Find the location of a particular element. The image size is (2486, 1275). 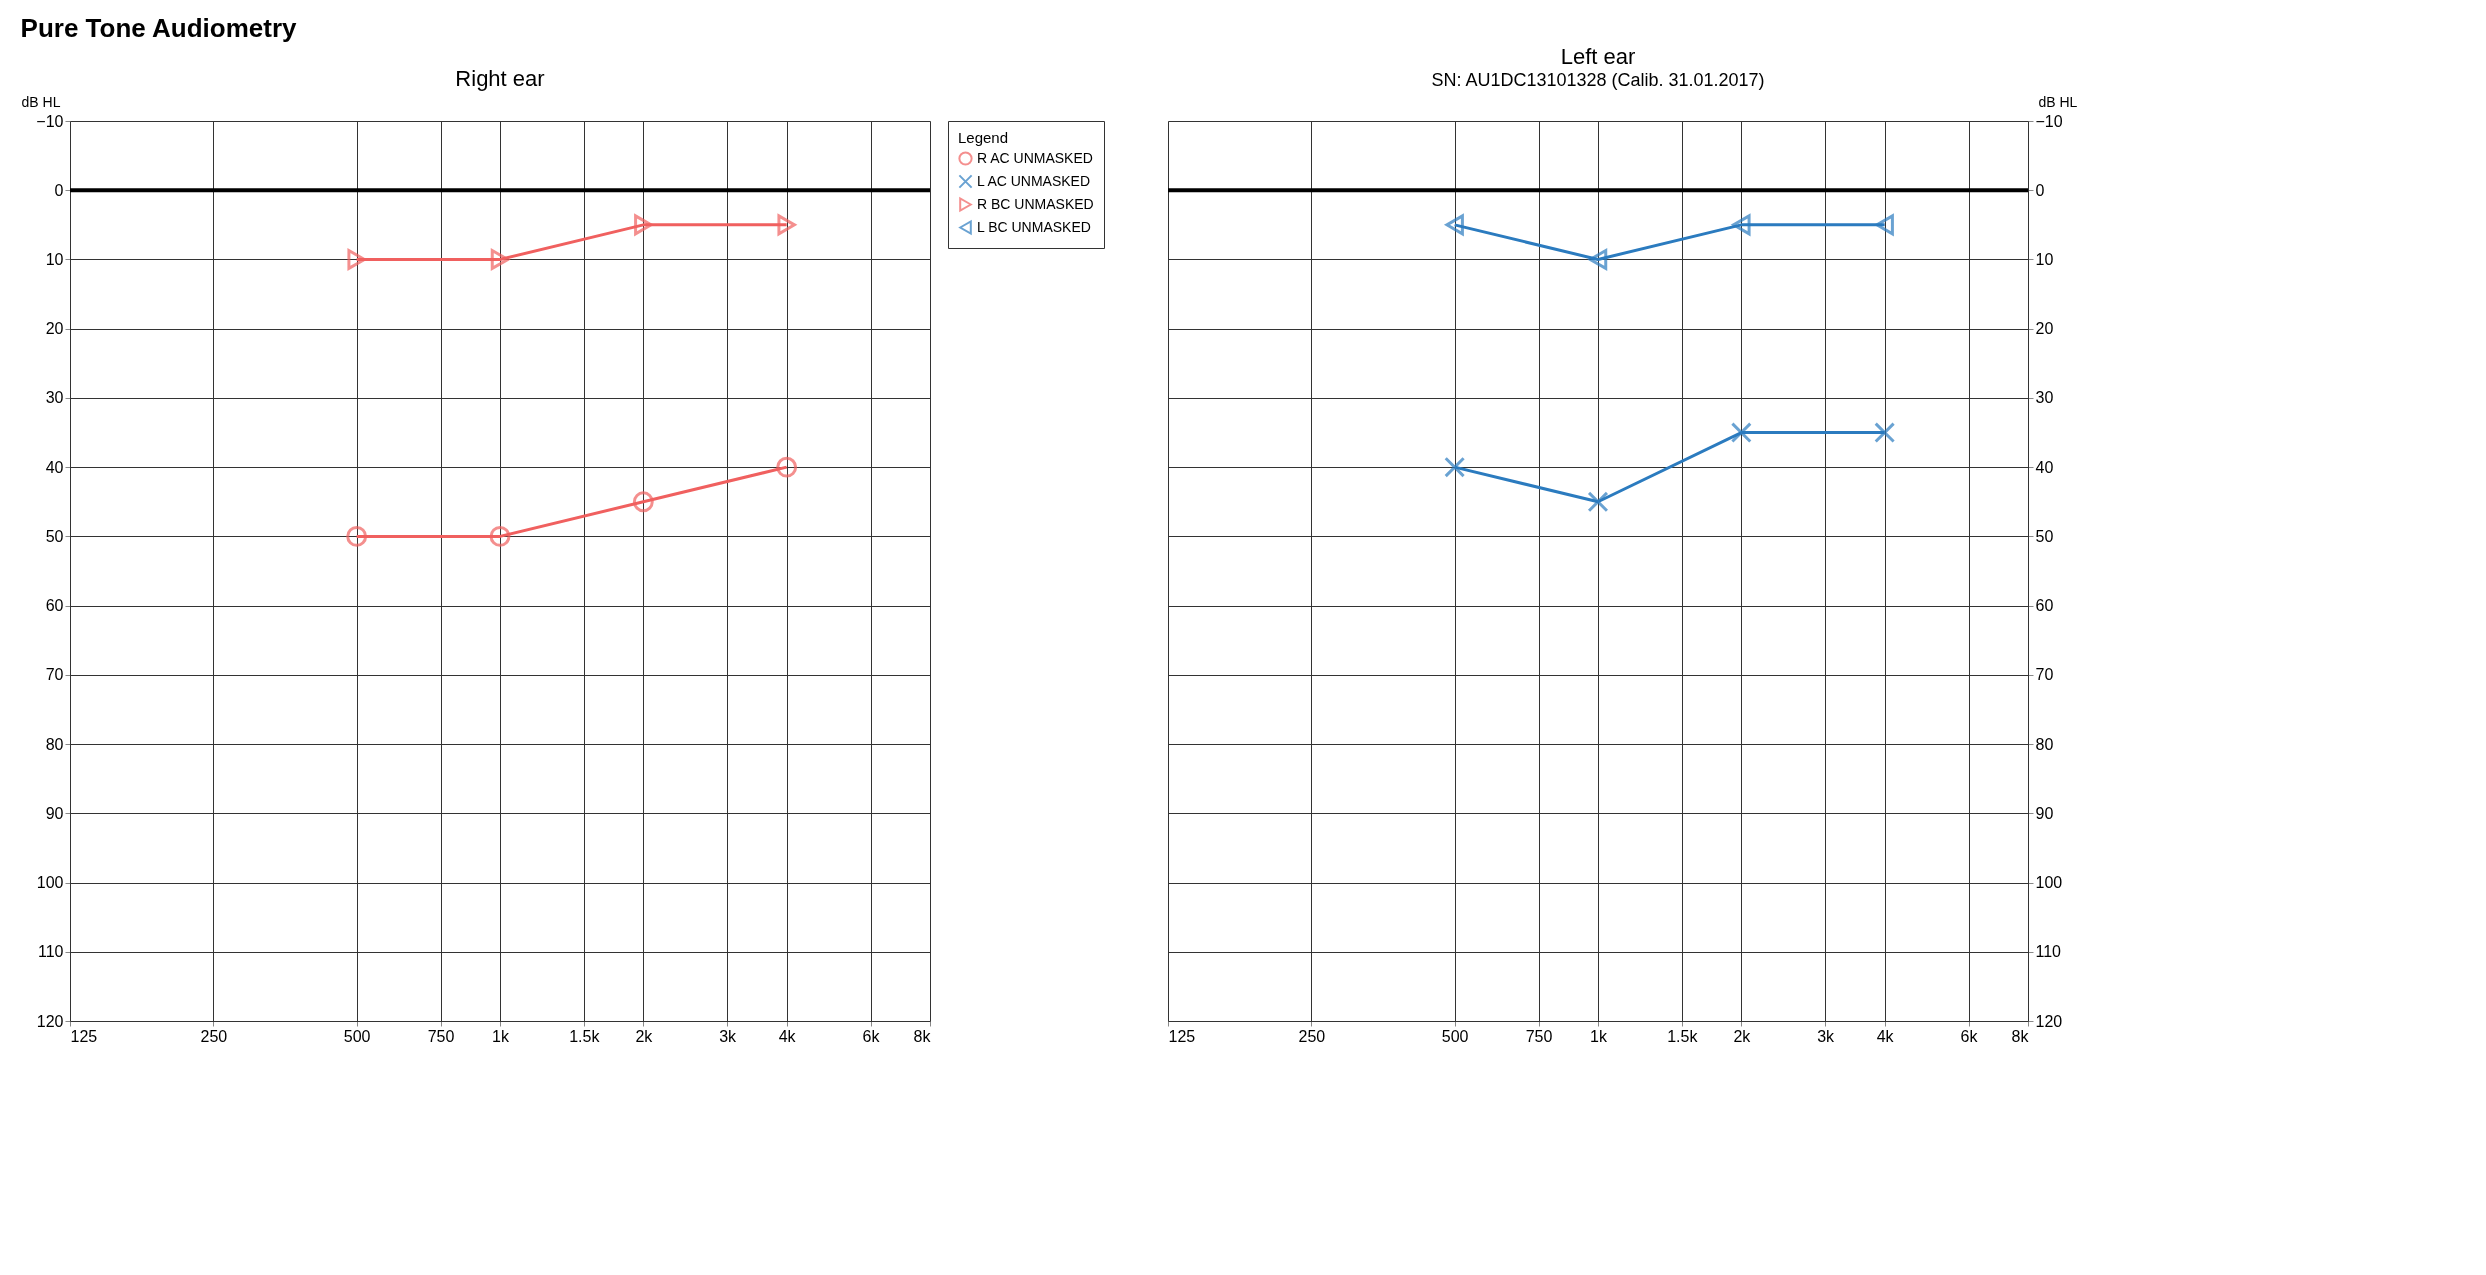

legend-title: Legend is located at coordinates (983, 137).